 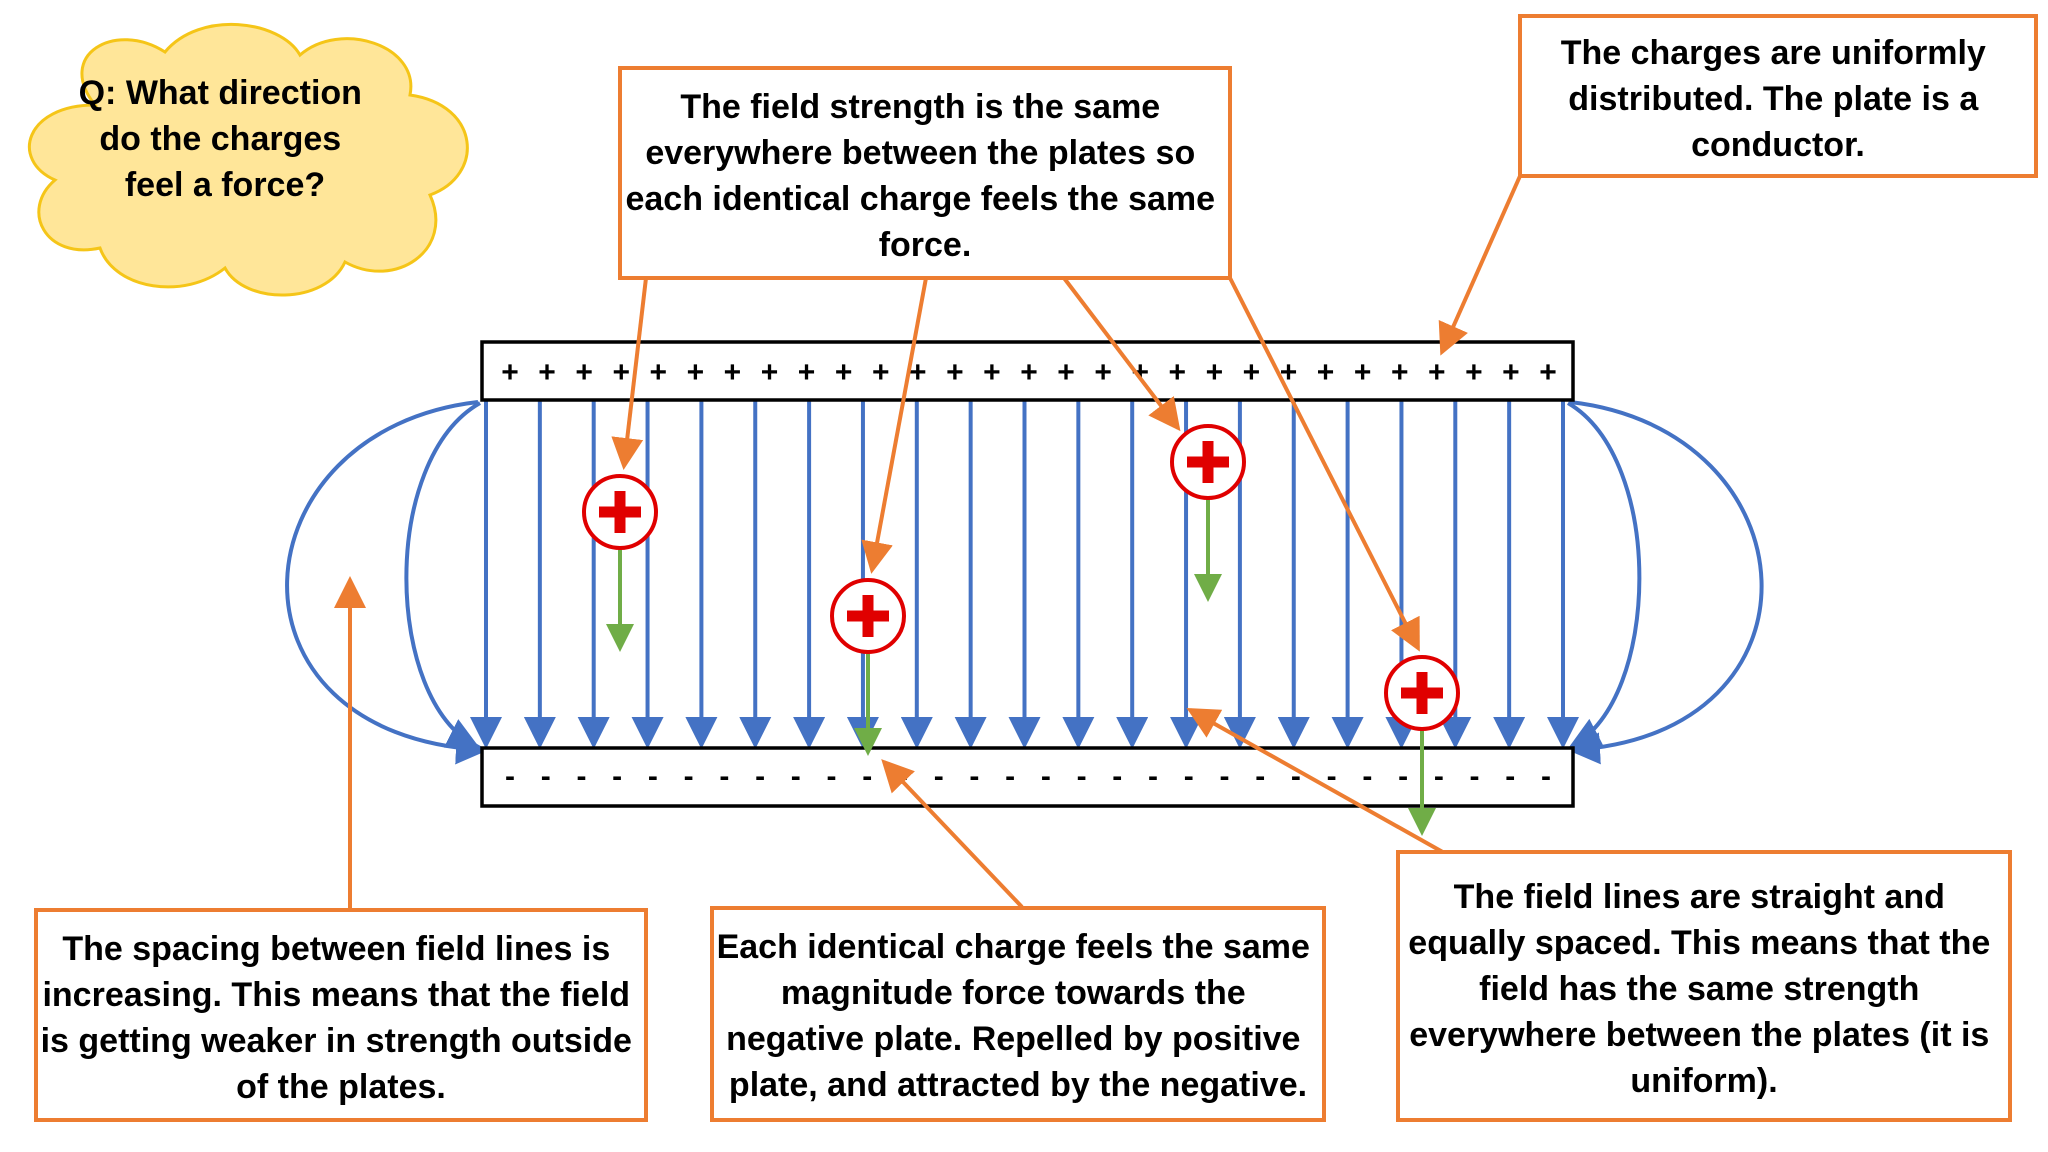 What do you see at coordinates (920, 107) in the screenshot?
I see `callout-line: The field strength is the same` at bounding box center [920, 107].